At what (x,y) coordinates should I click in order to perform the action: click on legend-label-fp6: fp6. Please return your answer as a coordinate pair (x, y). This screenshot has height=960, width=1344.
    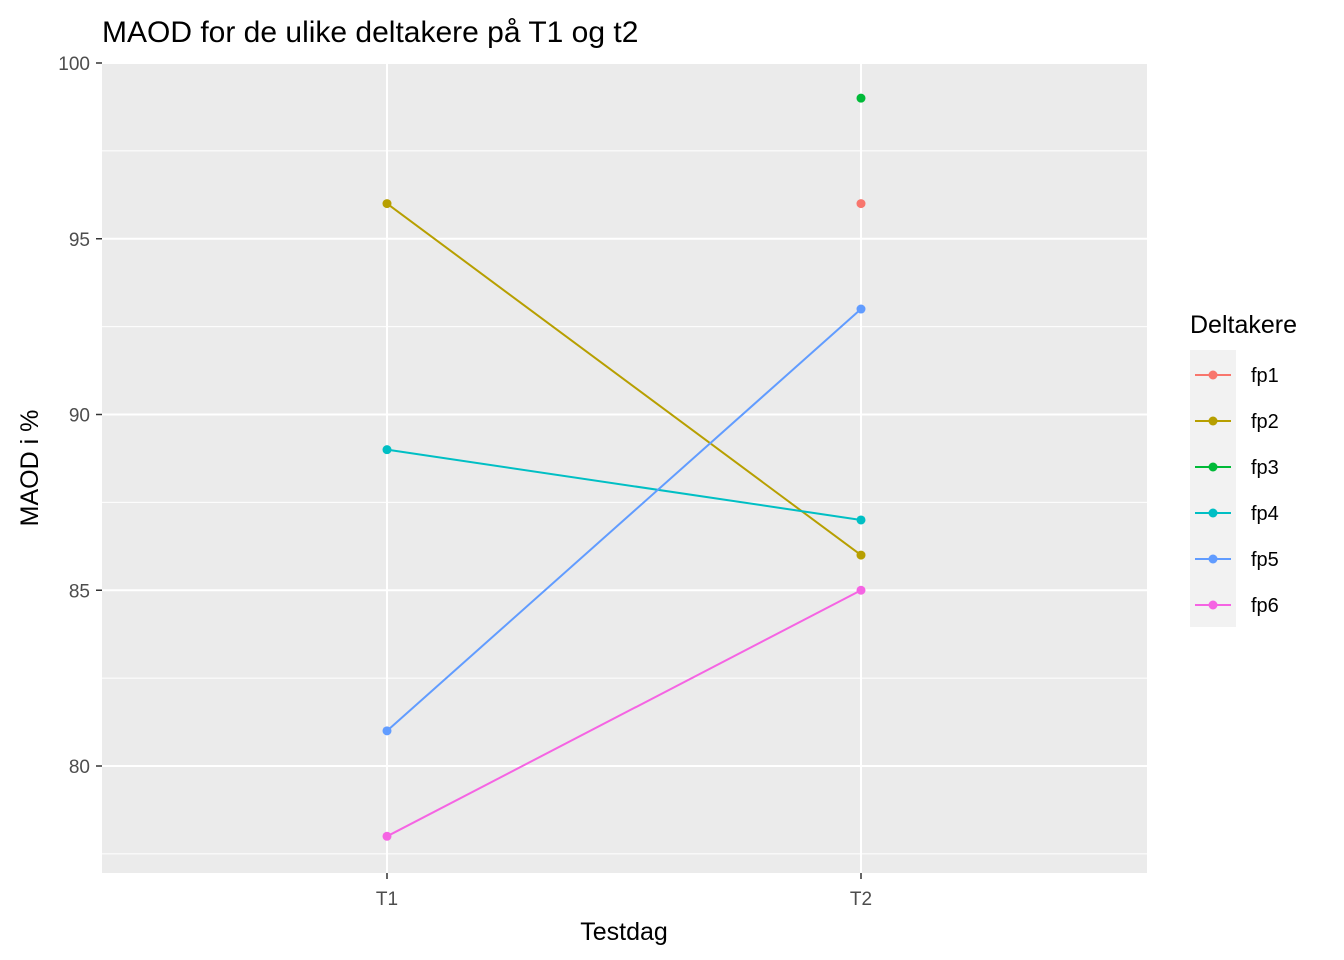
    Looking at the image, I should click on (1265, 606).